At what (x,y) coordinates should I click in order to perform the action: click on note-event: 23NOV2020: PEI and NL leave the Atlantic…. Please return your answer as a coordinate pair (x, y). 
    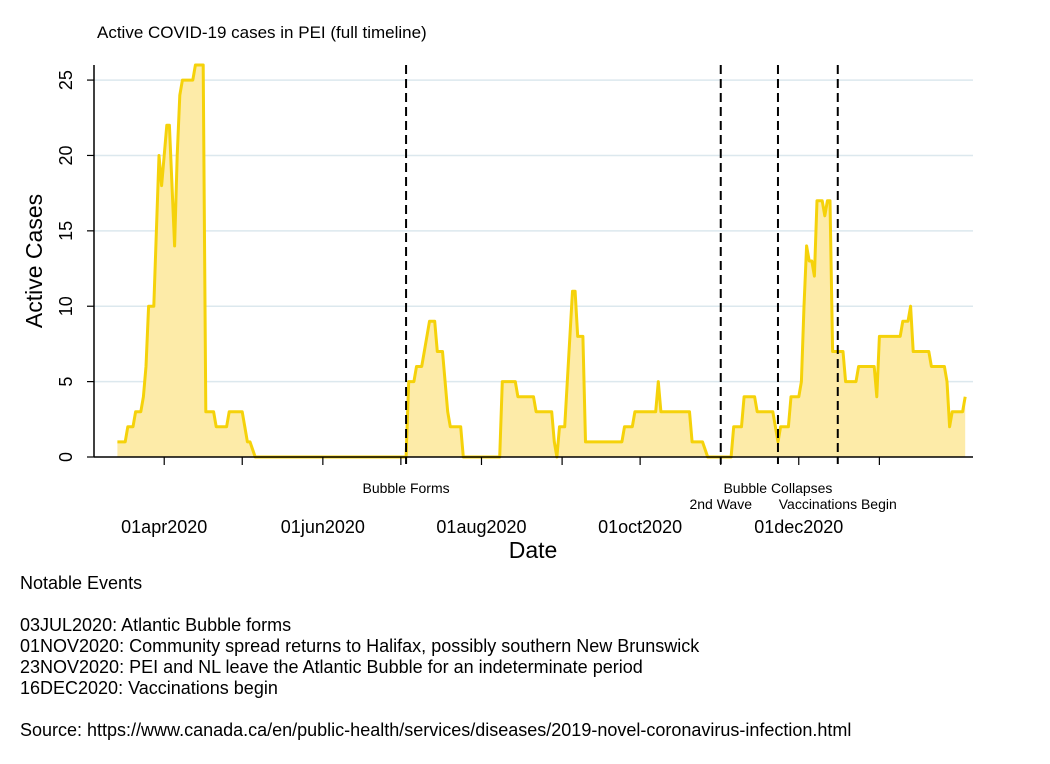
    Looking at the image, I should click on (331, 667).